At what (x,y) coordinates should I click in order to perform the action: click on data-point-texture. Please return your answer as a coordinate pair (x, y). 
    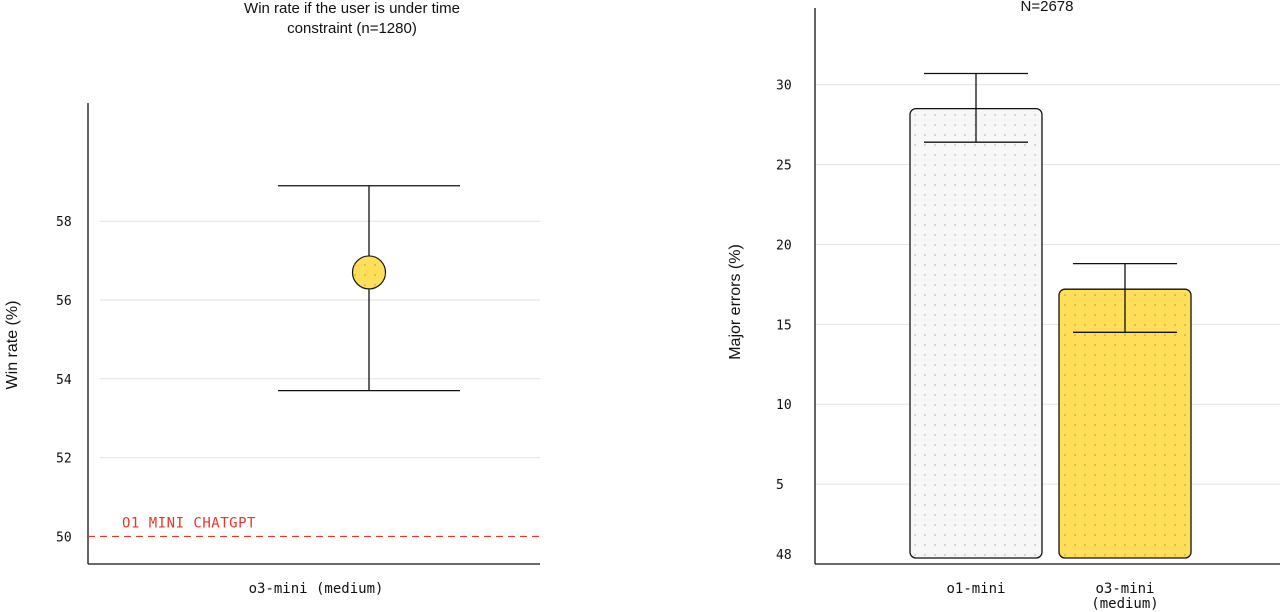
    Looking at the image, I should click on (369, 272).